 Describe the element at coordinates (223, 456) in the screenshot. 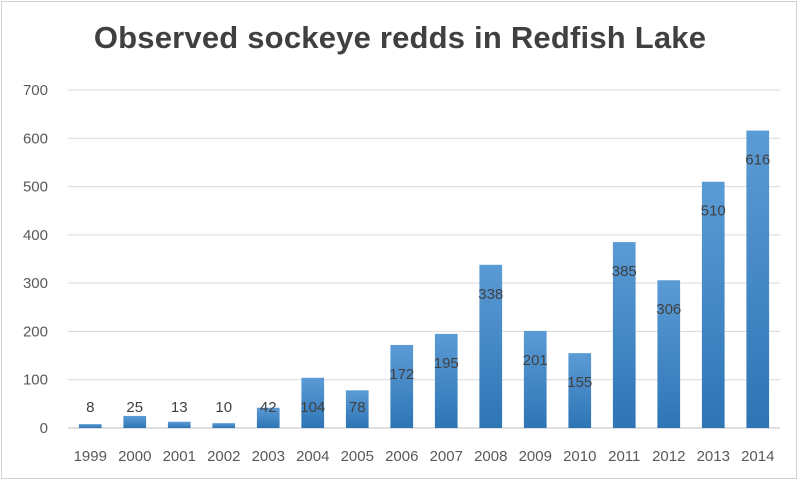

I see `x-tick-label: 2002` at that location.